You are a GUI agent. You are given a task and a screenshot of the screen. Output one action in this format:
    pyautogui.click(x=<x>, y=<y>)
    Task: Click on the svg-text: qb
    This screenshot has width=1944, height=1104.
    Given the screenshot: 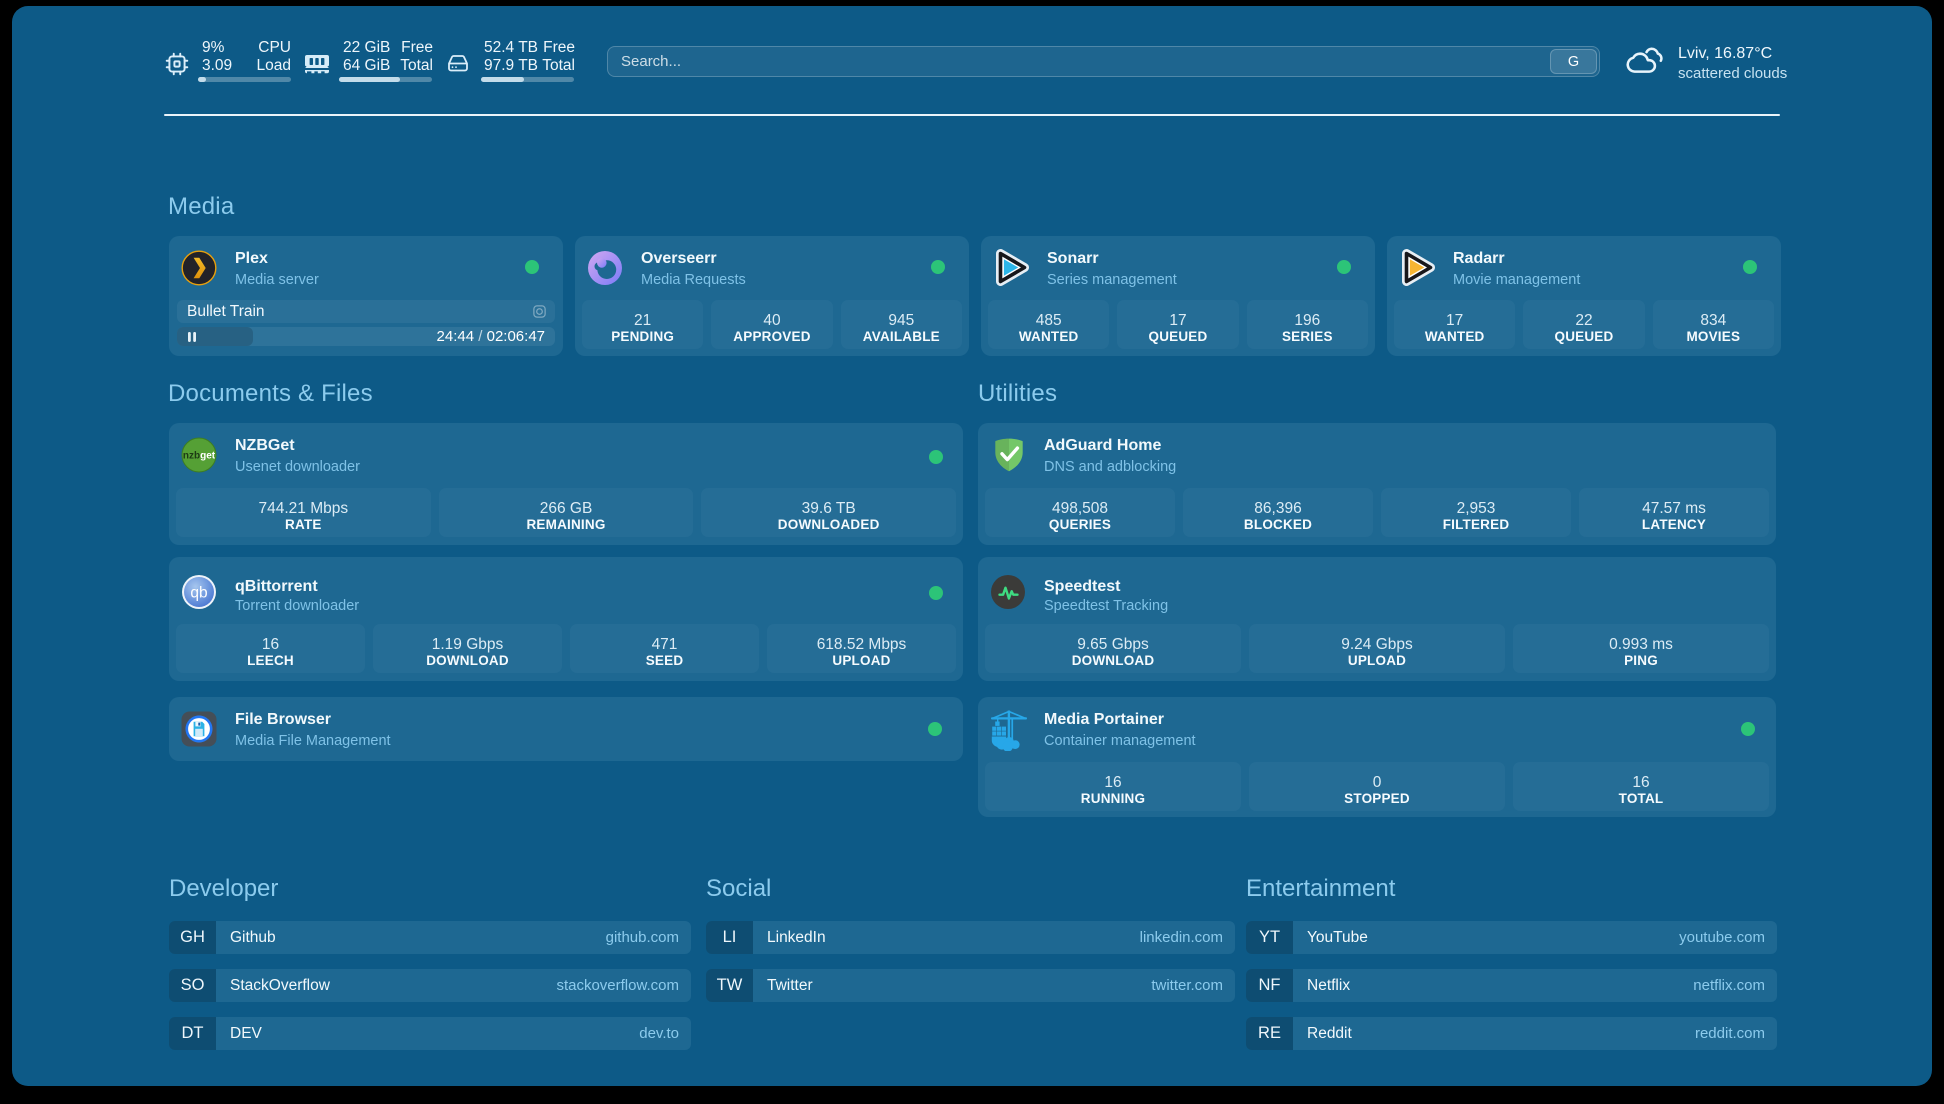 What is the action you would take?
    pyautogui.click(x=198, y=593)
    